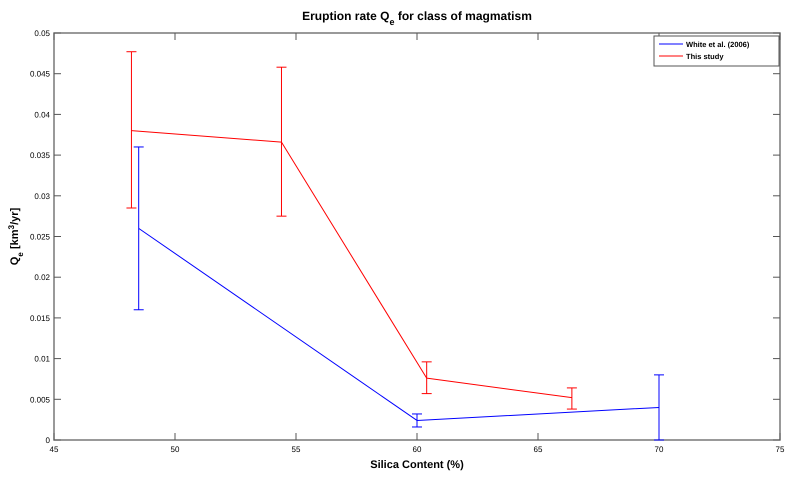 Image resolution: width=809 pixels, height=479 pixels. Describe the element at coordinates (42, 359) in the screenshot. I see `y-tick-label: 0.01` at that location.